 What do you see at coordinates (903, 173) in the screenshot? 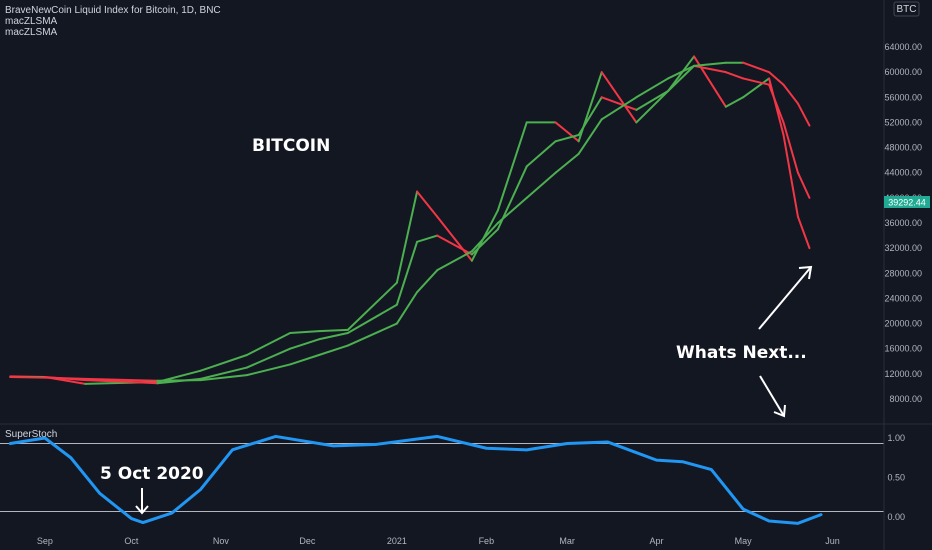
I see `y-tick-label: 44000.00` at bounding box center [903, 173].